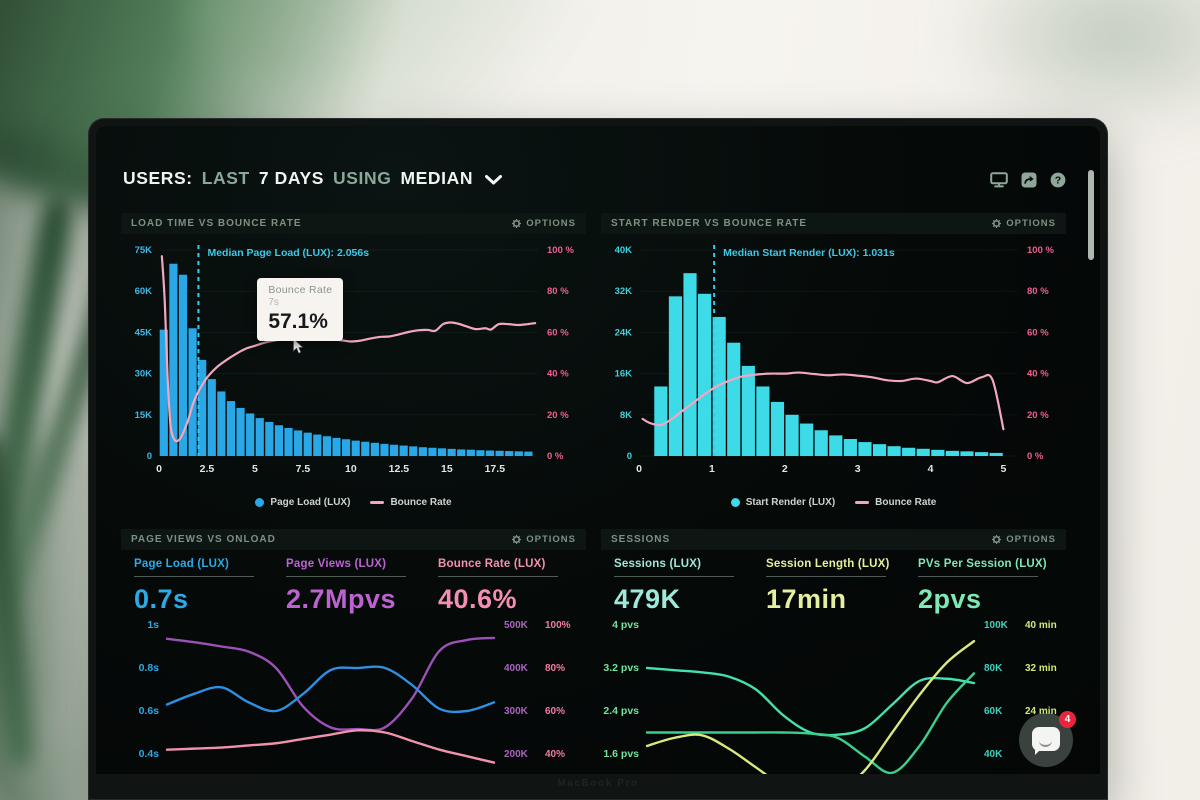 The image size is (1200, 800). Describe the element at coordinates (558, 374) in the screenshot. I see `svg-text: 40 %` at that location.